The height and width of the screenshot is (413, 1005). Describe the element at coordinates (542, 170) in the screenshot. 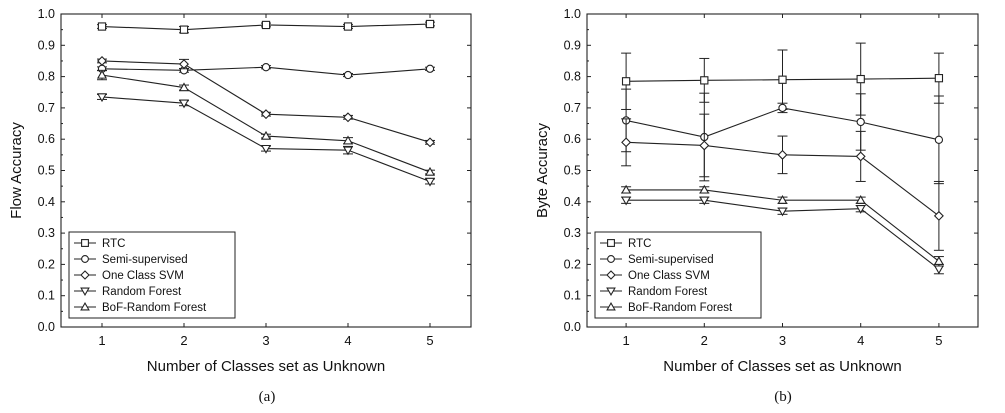

I see `y-axis-label: Byte Accuracy` at that location.